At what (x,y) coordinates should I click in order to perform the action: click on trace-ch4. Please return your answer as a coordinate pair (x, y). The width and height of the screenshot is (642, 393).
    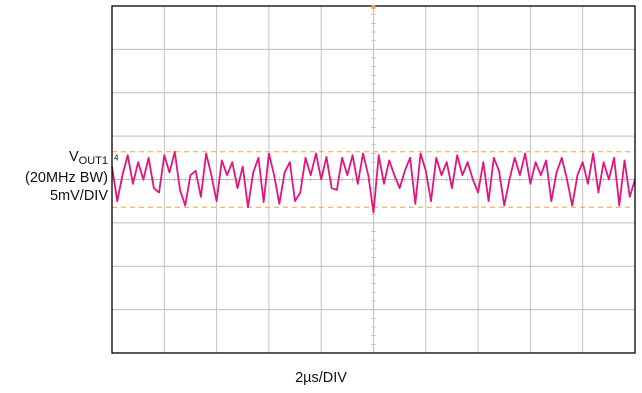
    Looking at the image, I should click on (373, 182).